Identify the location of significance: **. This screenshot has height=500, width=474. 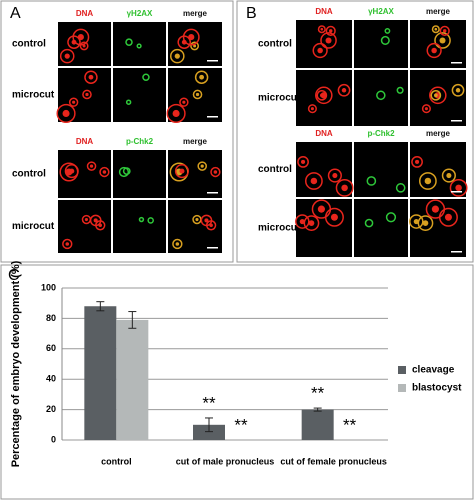
(318, 393).